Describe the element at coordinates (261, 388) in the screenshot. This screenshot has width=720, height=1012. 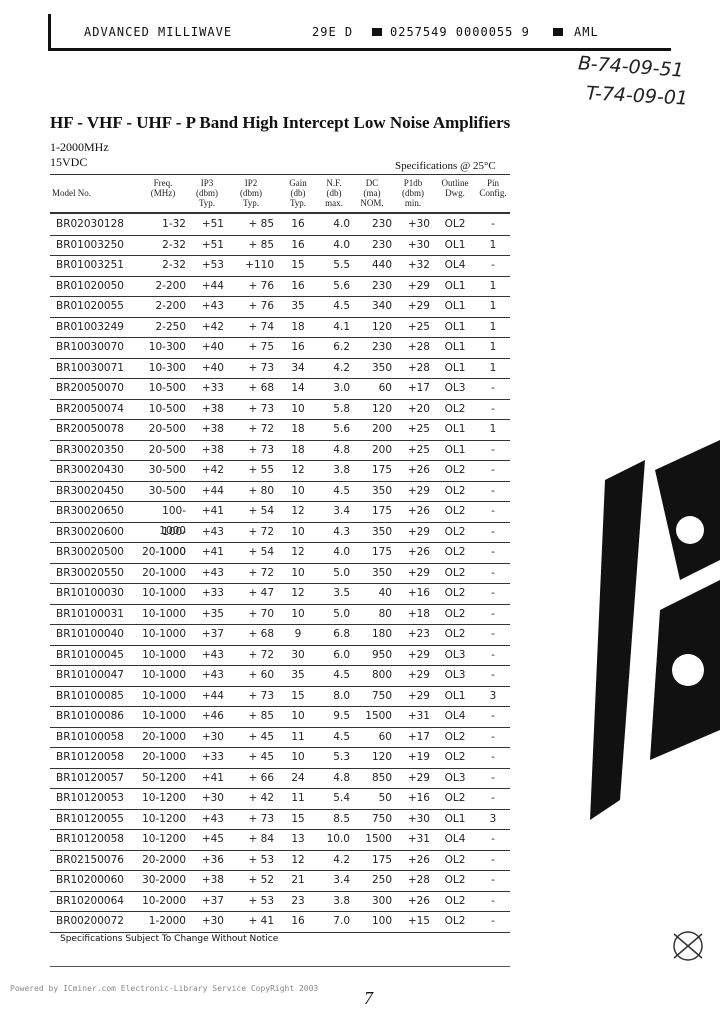
I see `table-cell: + 68` at that location.